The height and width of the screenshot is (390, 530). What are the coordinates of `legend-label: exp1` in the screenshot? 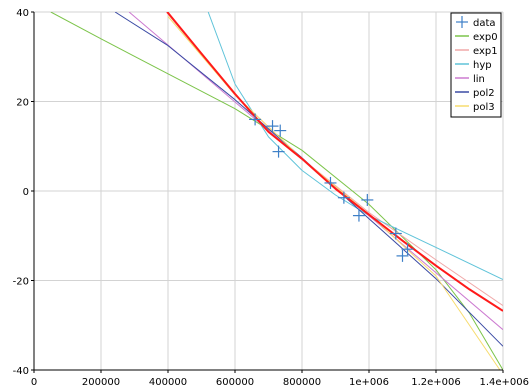 It's located at (485, 51).